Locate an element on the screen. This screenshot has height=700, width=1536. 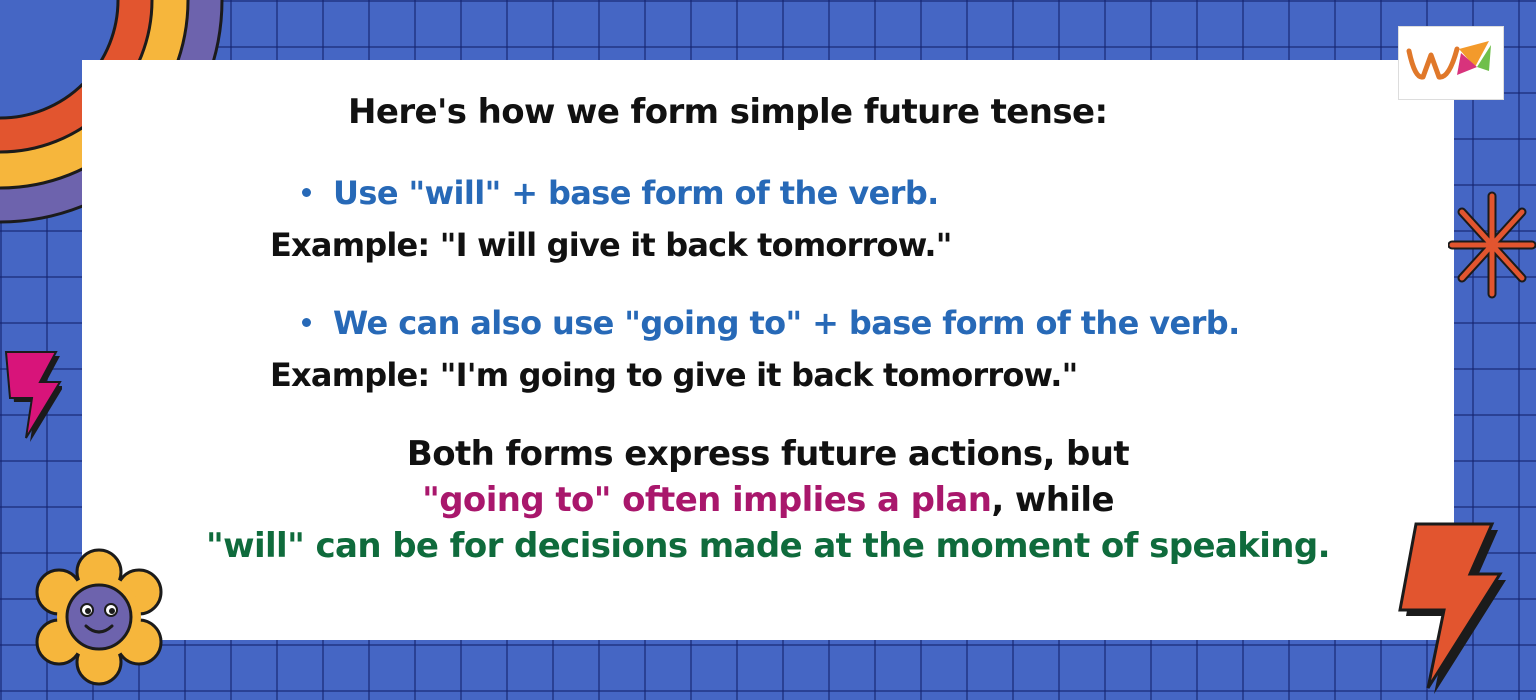
rainbow-icon is located at coordinates (112, 112).